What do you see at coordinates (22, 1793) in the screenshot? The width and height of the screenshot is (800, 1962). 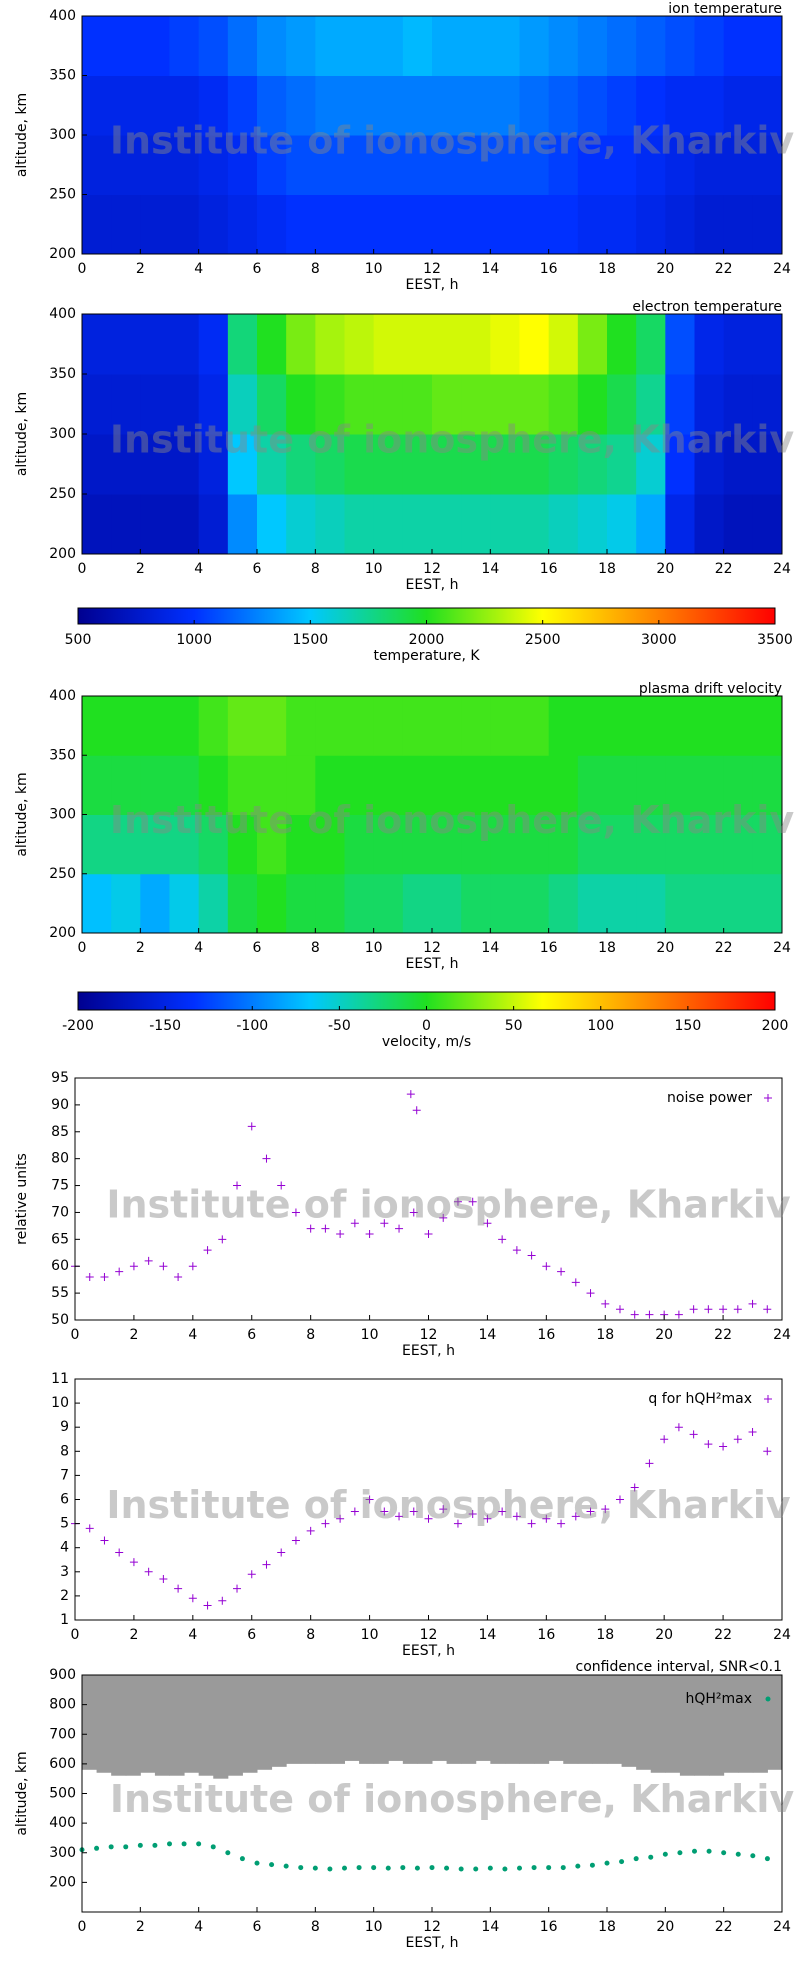 I see `y-axis-label: altitude, km` at bounding box center [22, 1793].